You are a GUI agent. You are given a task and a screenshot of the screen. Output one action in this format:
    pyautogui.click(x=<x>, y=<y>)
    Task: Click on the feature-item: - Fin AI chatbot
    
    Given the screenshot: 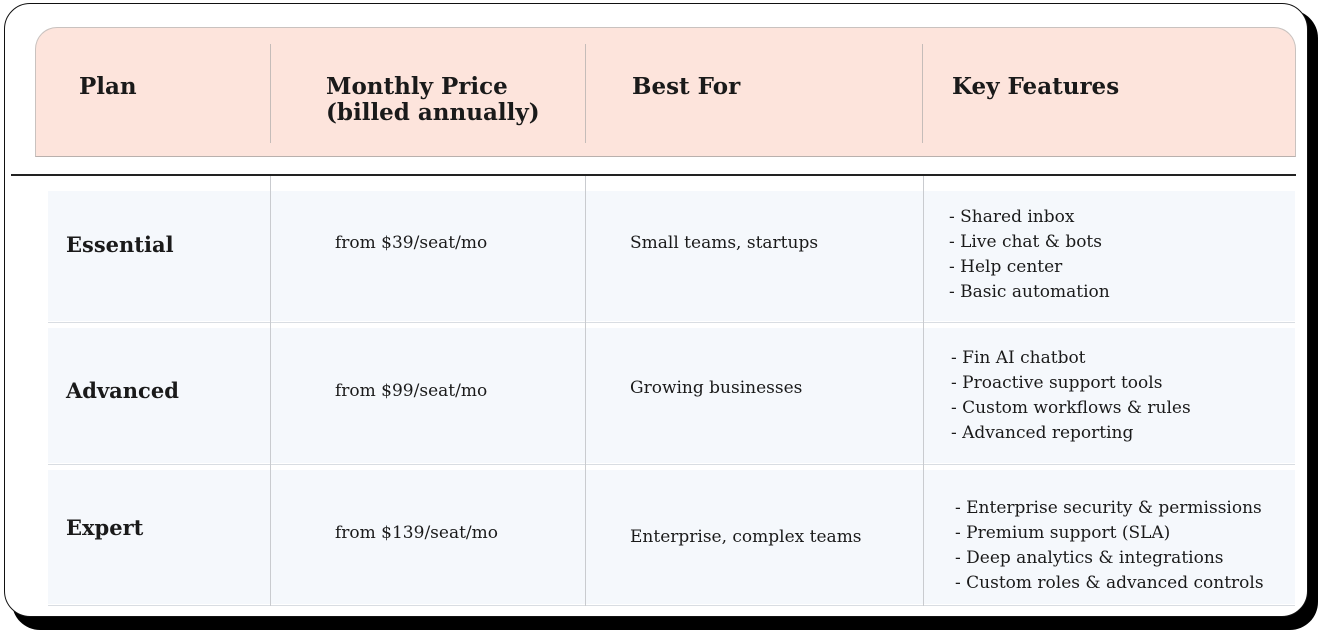 What is the action you would take?
    pyautogui.click(x=1018, y=358)
    